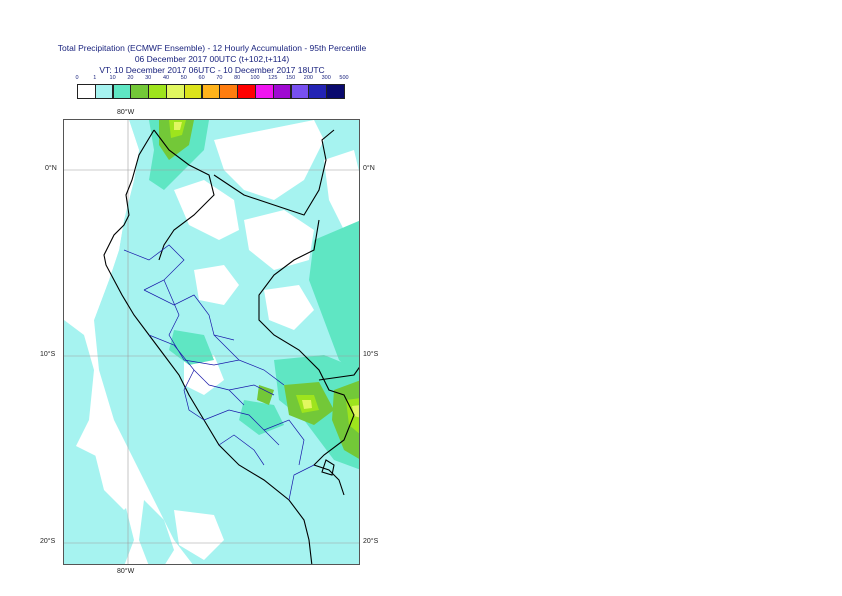 The width and height of the screenshot is (842, 596). Describe the element at coordinates (48, 541) in the screenshot. I see `lat-label-left-20s: 20°S` at that location.